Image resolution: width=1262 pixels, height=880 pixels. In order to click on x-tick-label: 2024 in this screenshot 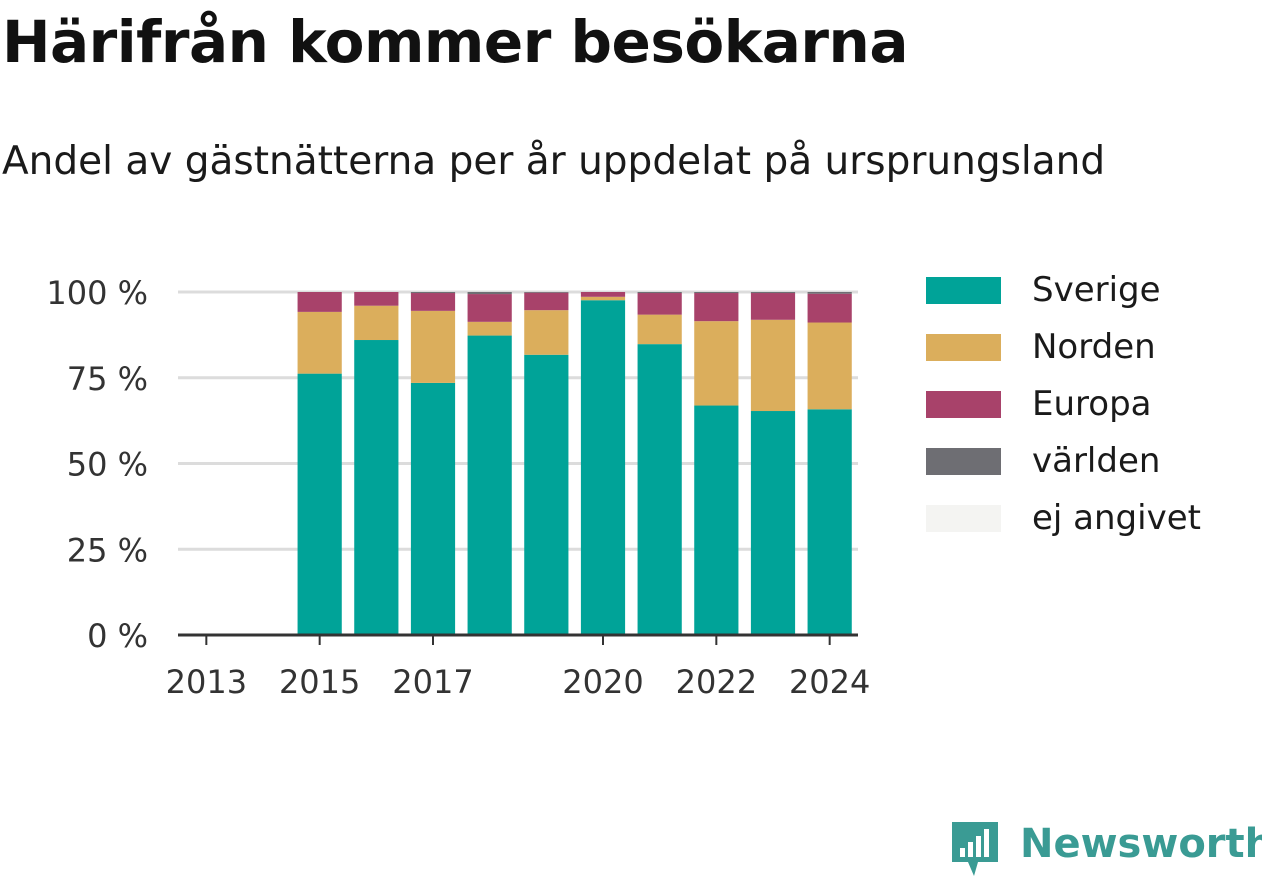, I will do `click(829, 682)`.